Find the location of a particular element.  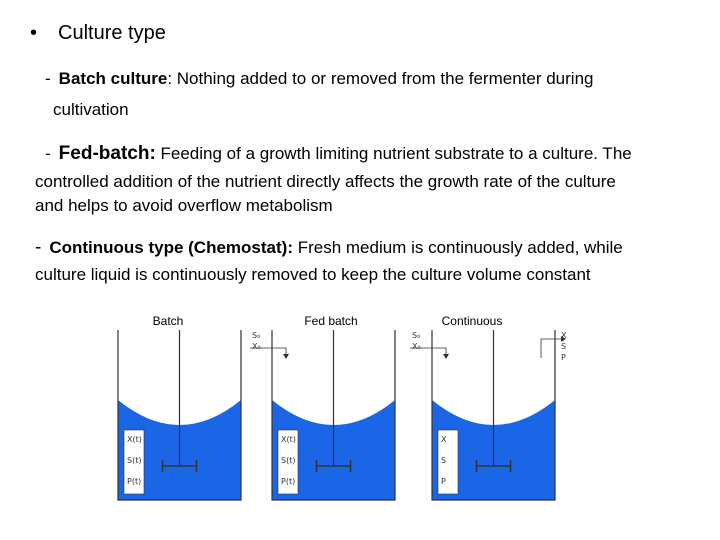

output-label: P is located at coordinates (563, 357).